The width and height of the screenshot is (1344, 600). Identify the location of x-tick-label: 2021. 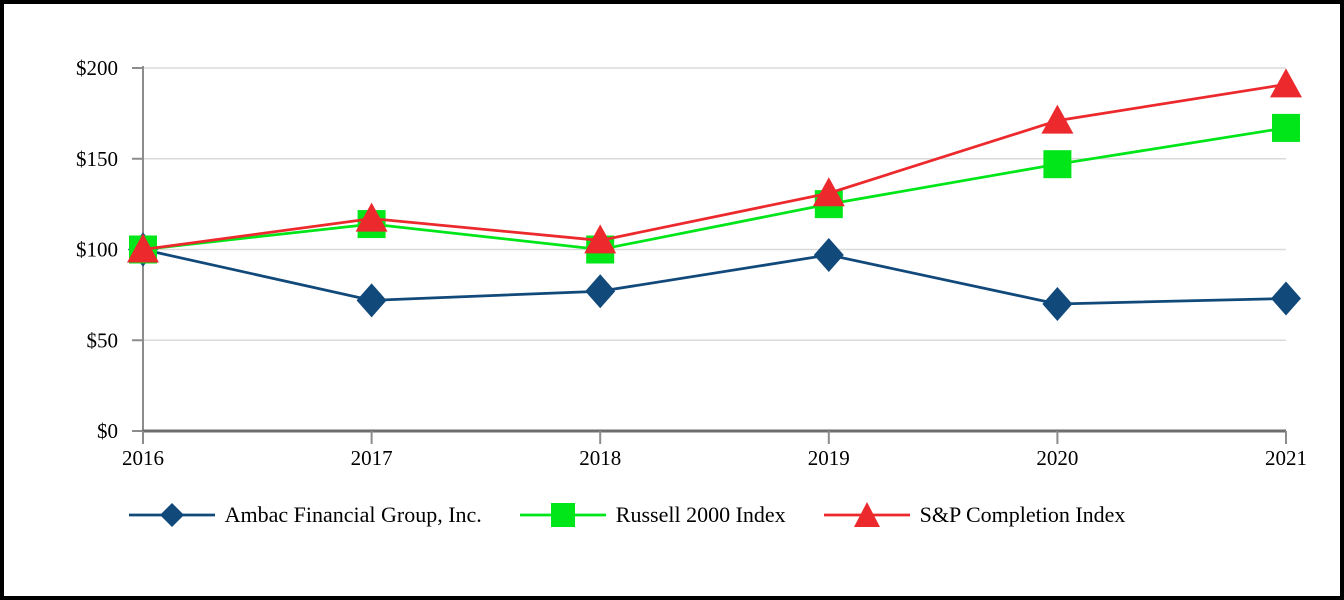
(1286, 458).